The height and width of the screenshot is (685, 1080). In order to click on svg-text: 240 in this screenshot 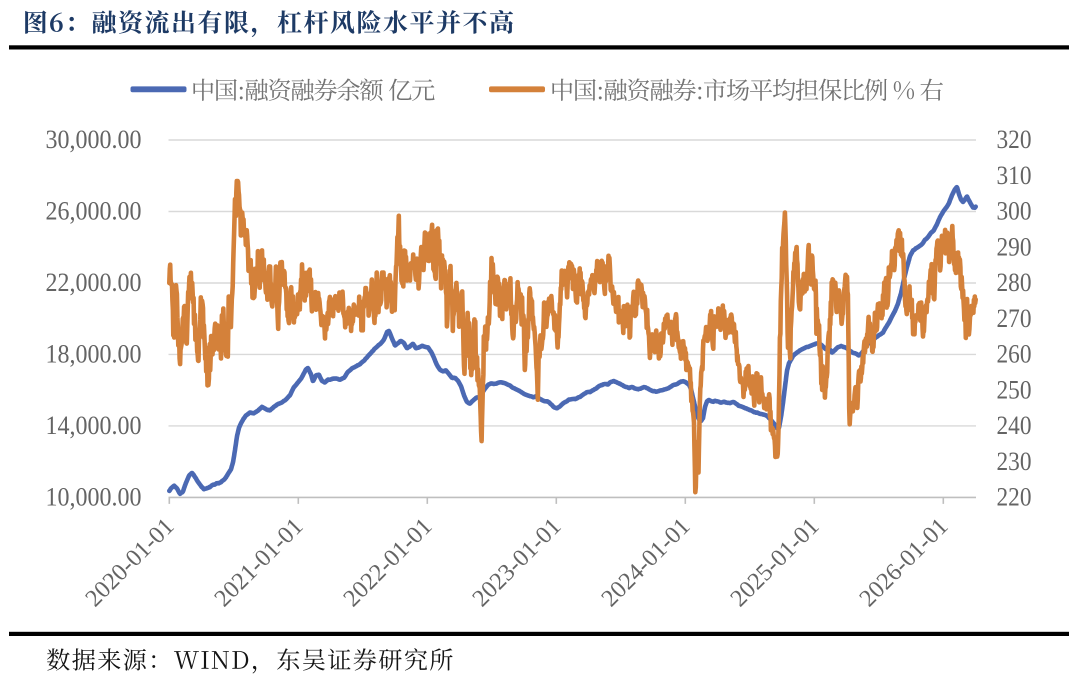, I will do `click(1014, 425)`.